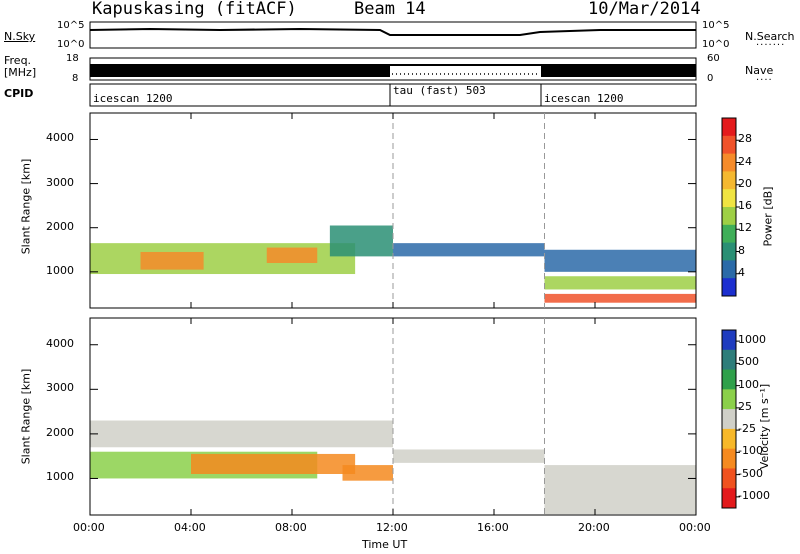  I want to click on power-colorbar-tick-label: 4, so click(741, 272).